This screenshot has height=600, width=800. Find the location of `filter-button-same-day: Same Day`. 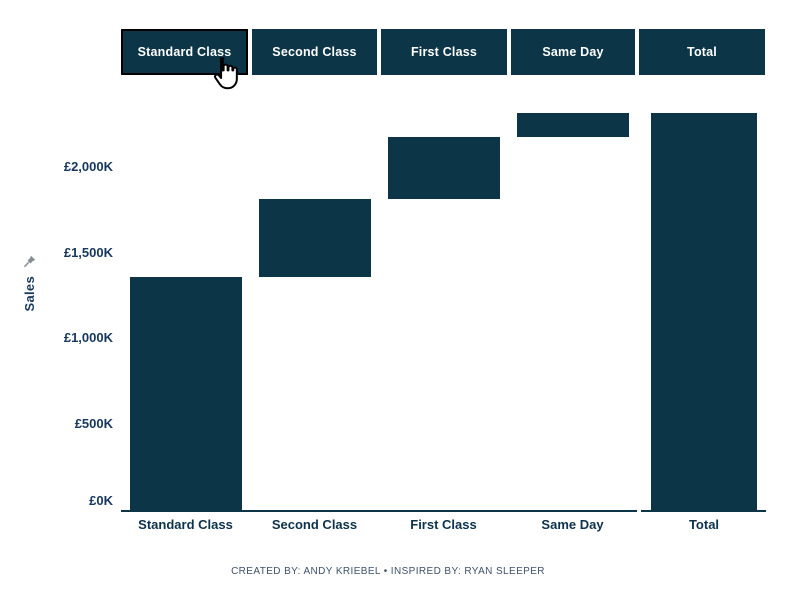

filter-button-same-day: Same Day is located at coordinates (573, 52).